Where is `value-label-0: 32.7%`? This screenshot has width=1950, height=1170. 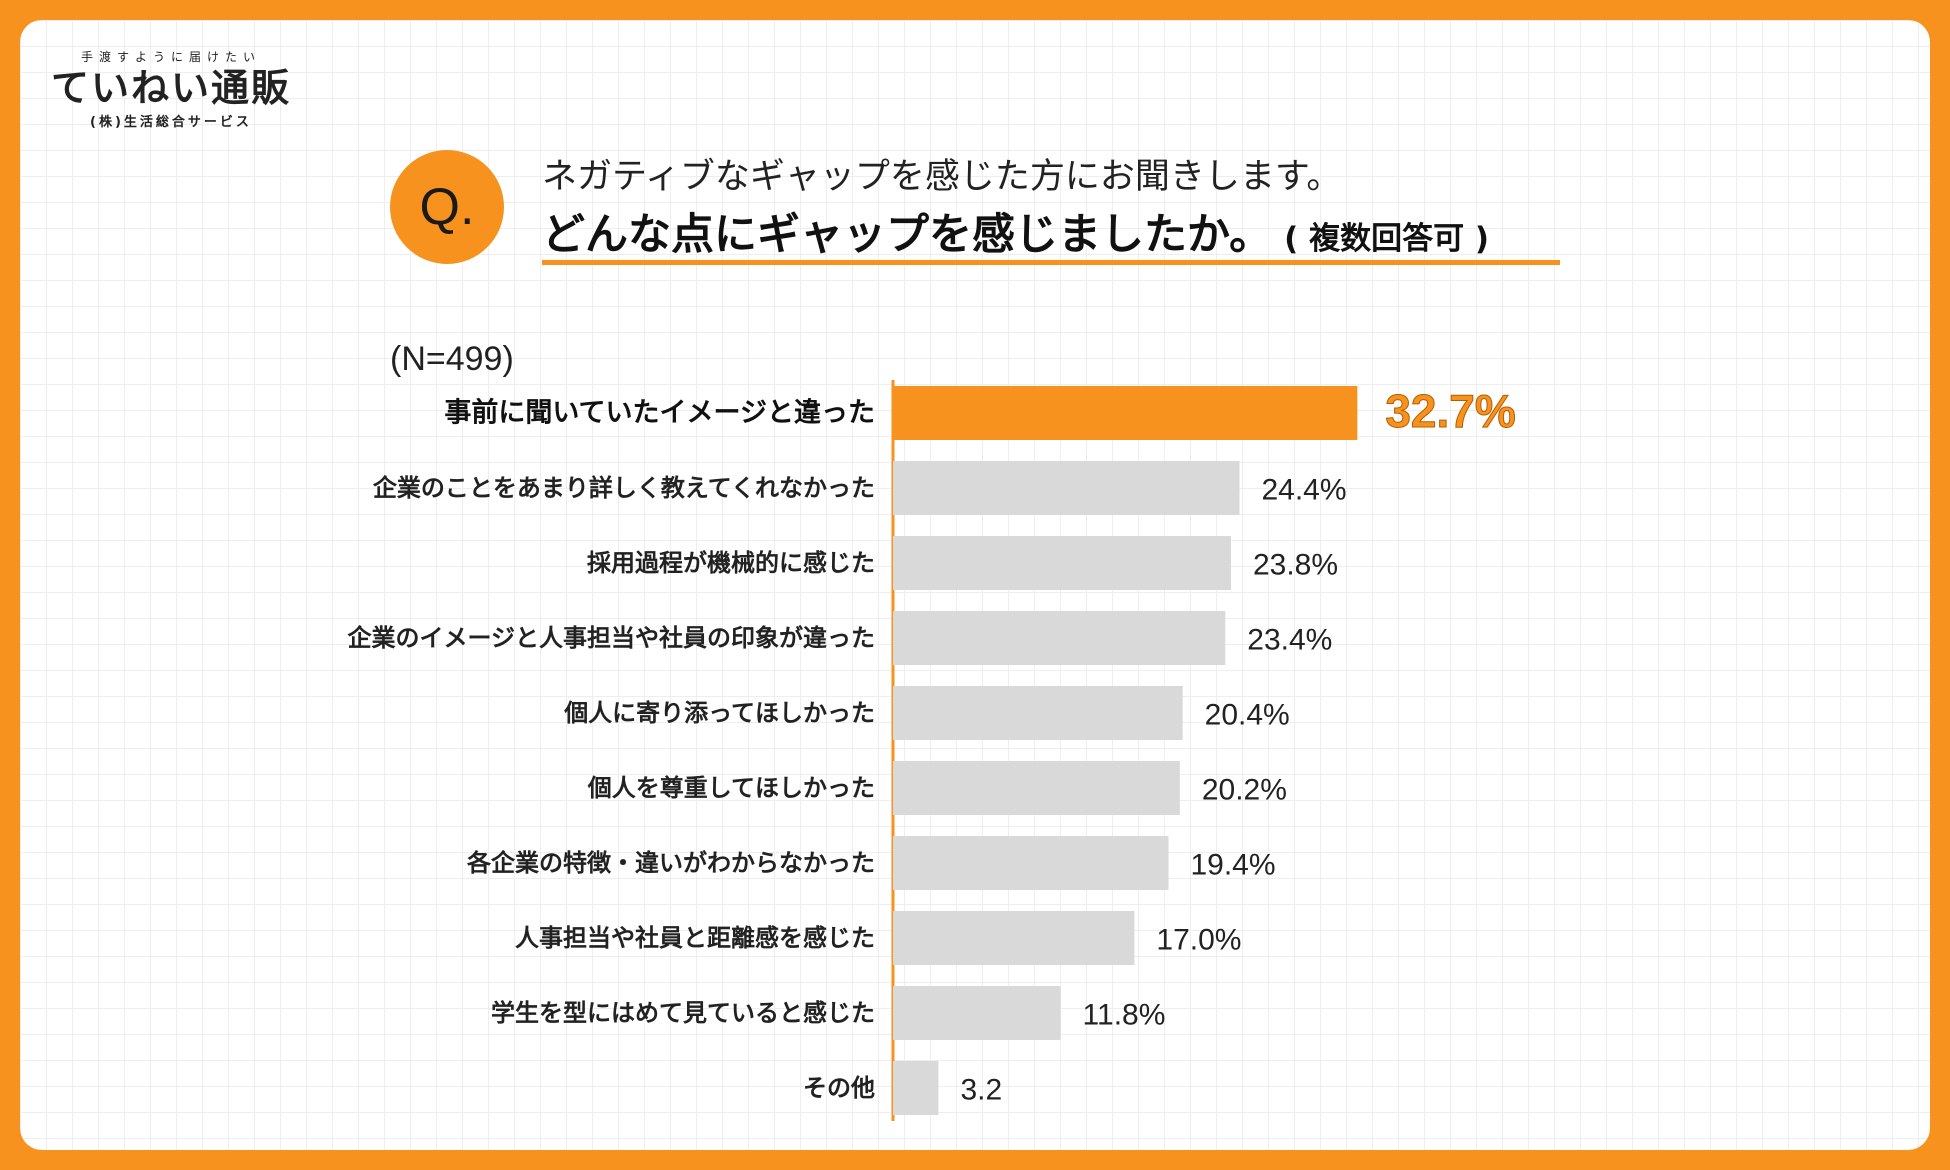
value-label-0: 32.7% is located at coordinates (1450, 411).